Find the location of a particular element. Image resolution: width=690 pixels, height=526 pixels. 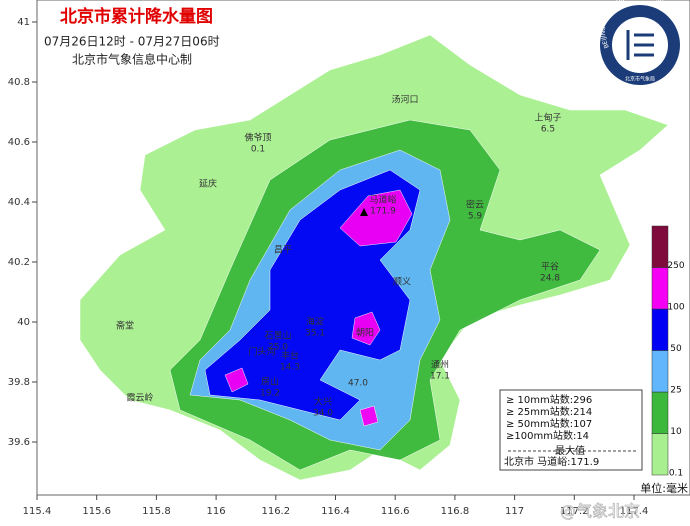

legend: 0.1 10 25 50 100 250 单位:毫米 is located at coordinates (664, 360).